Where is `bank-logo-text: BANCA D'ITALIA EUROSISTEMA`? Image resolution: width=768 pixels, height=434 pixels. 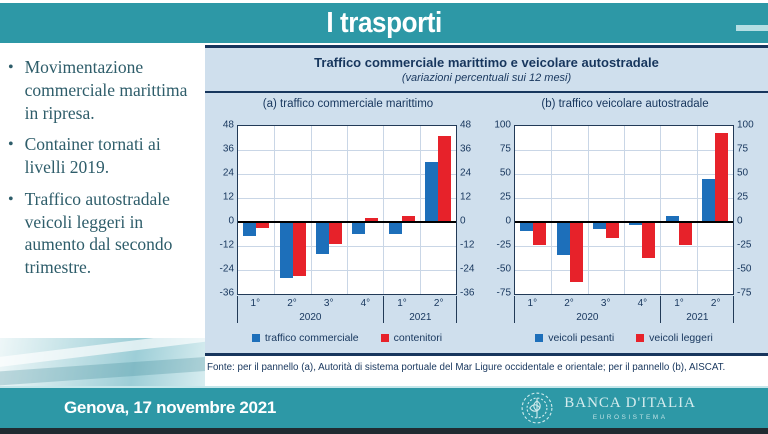
bank-logo-text: BANCA D'ITALIA EUROSISTEMA is located at coordinates (630, 408).